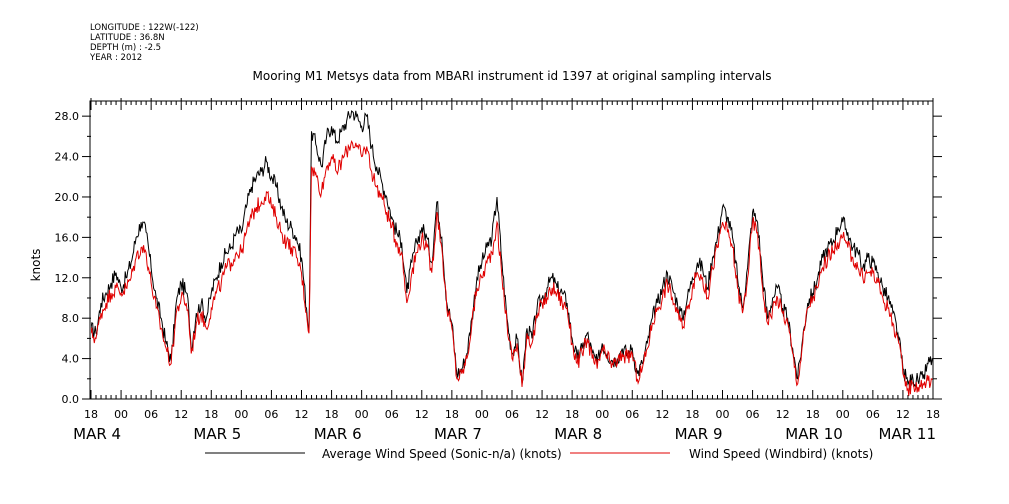  What do you see at coordinates (338, 434) in the screenshot?
I see `x-day-label: MAR 6` at bounding box center [338, 434].